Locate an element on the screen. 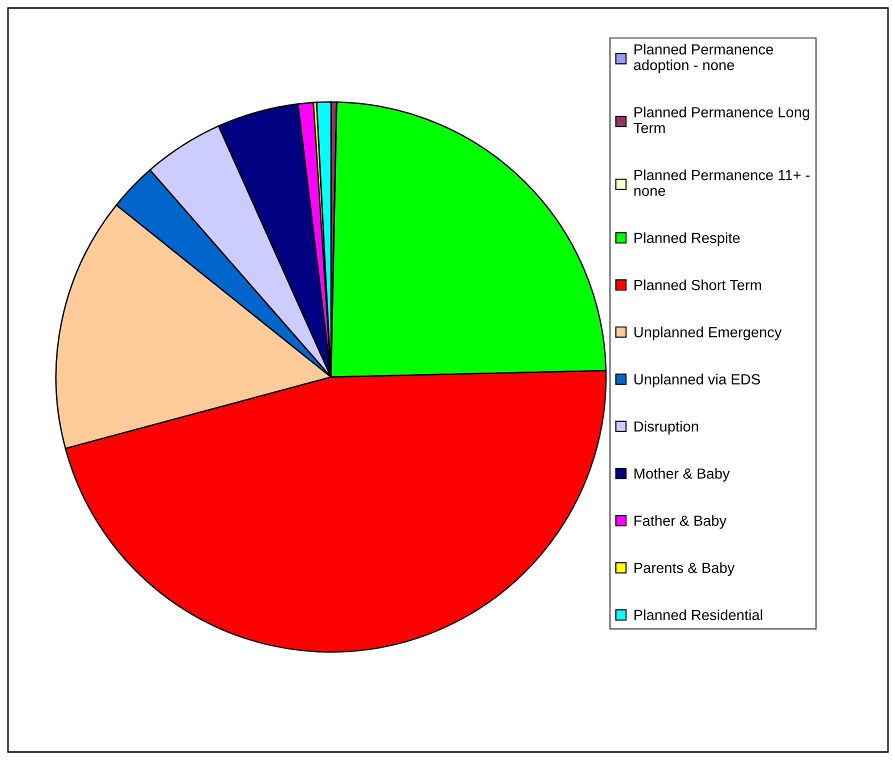 The height and width of the screenshot is (760, 892). legend-label: Planned Short Term is located at coordinates (697, 285).